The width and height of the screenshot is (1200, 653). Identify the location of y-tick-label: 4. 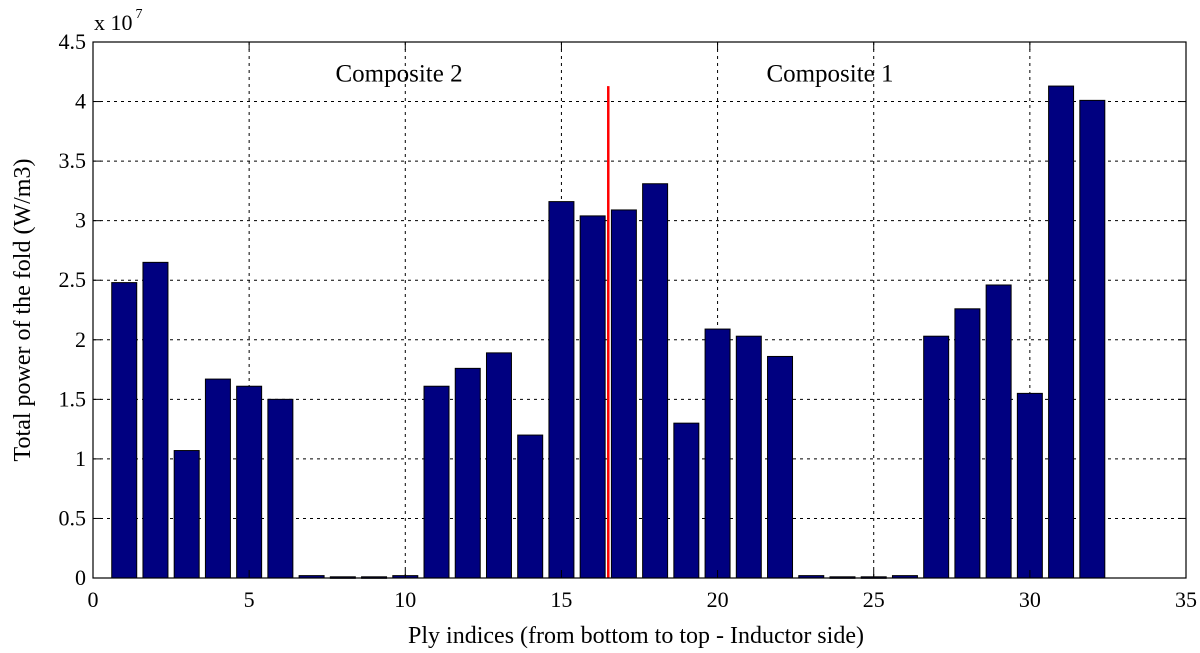
(80, 101).